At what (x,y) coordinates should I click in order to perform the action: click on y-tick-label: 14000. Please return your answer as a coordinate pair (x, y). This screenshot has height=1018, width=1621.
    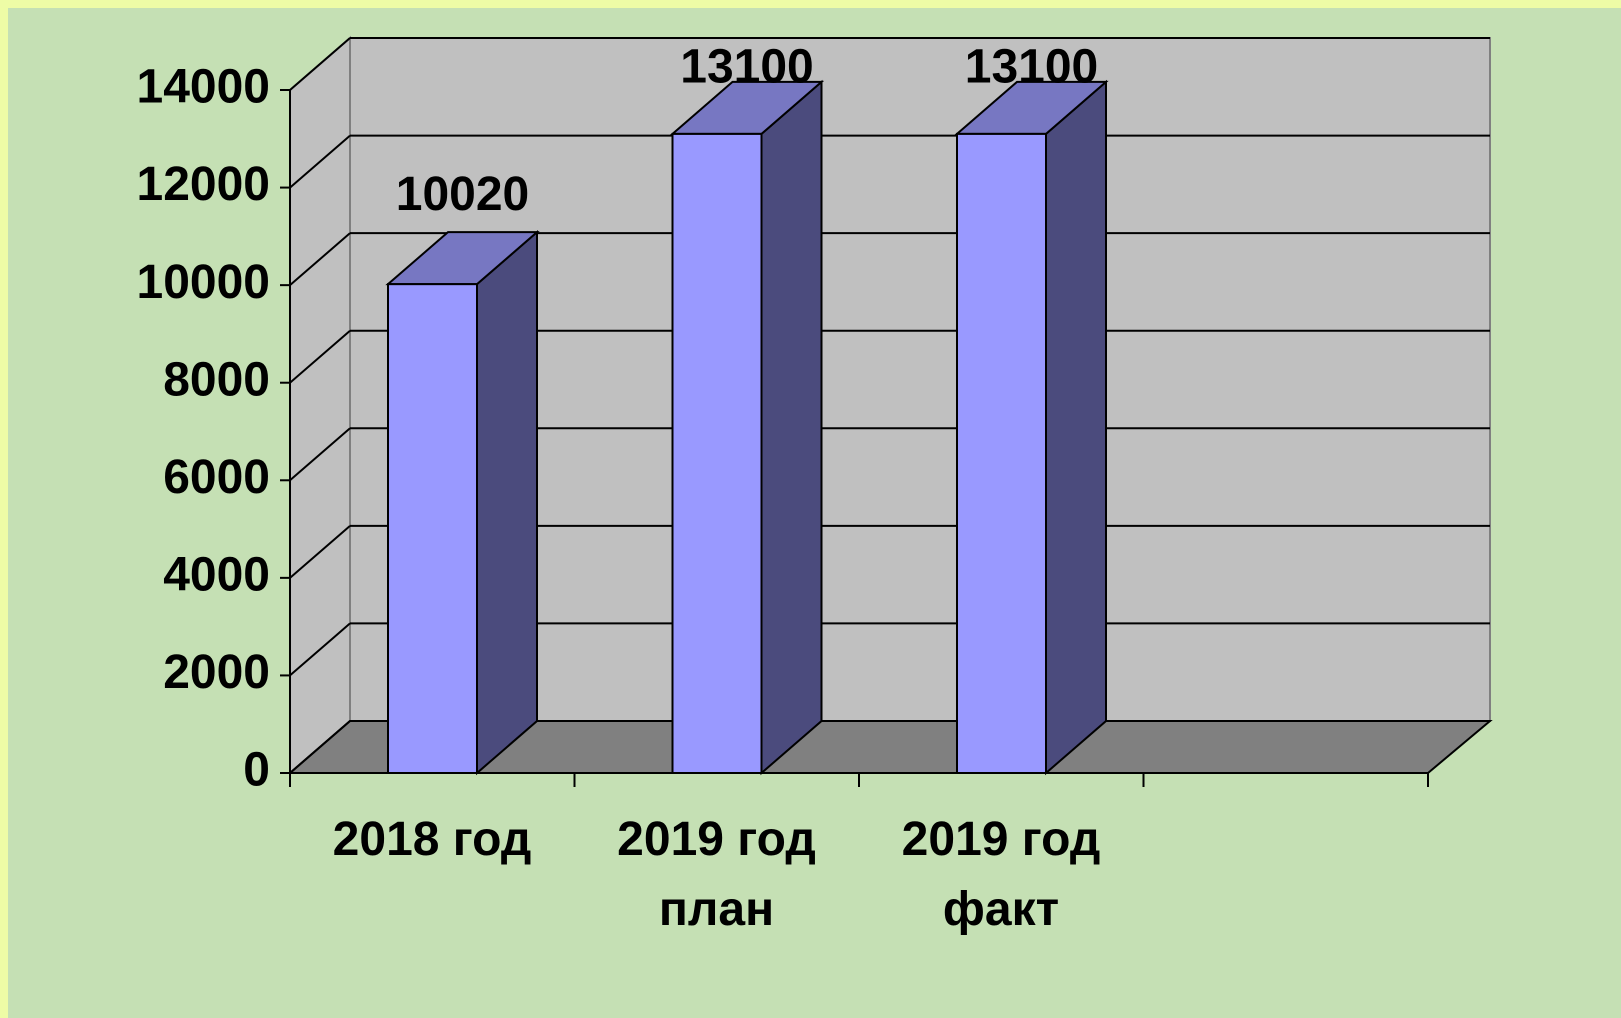
    Looking at the image, I should click on (203, 87).